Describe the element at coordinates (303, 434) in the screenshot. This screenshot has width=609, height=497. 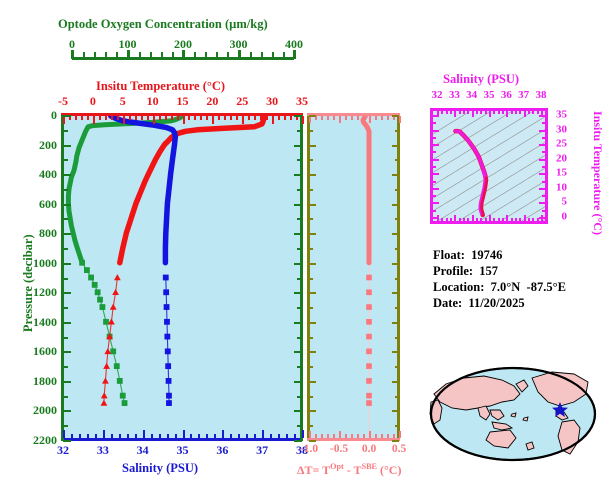
I see `salinity-major-tick` at that location.